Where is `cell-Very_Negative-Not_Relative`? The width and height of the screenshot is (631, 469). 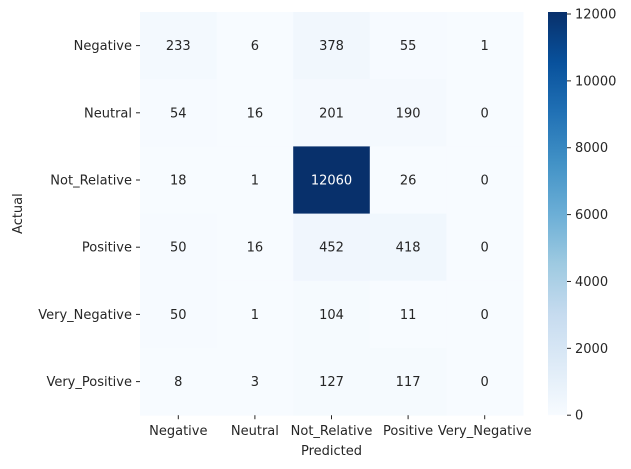 cell-Very_Negative-Not_Relative is located at coordinates (332, 314).